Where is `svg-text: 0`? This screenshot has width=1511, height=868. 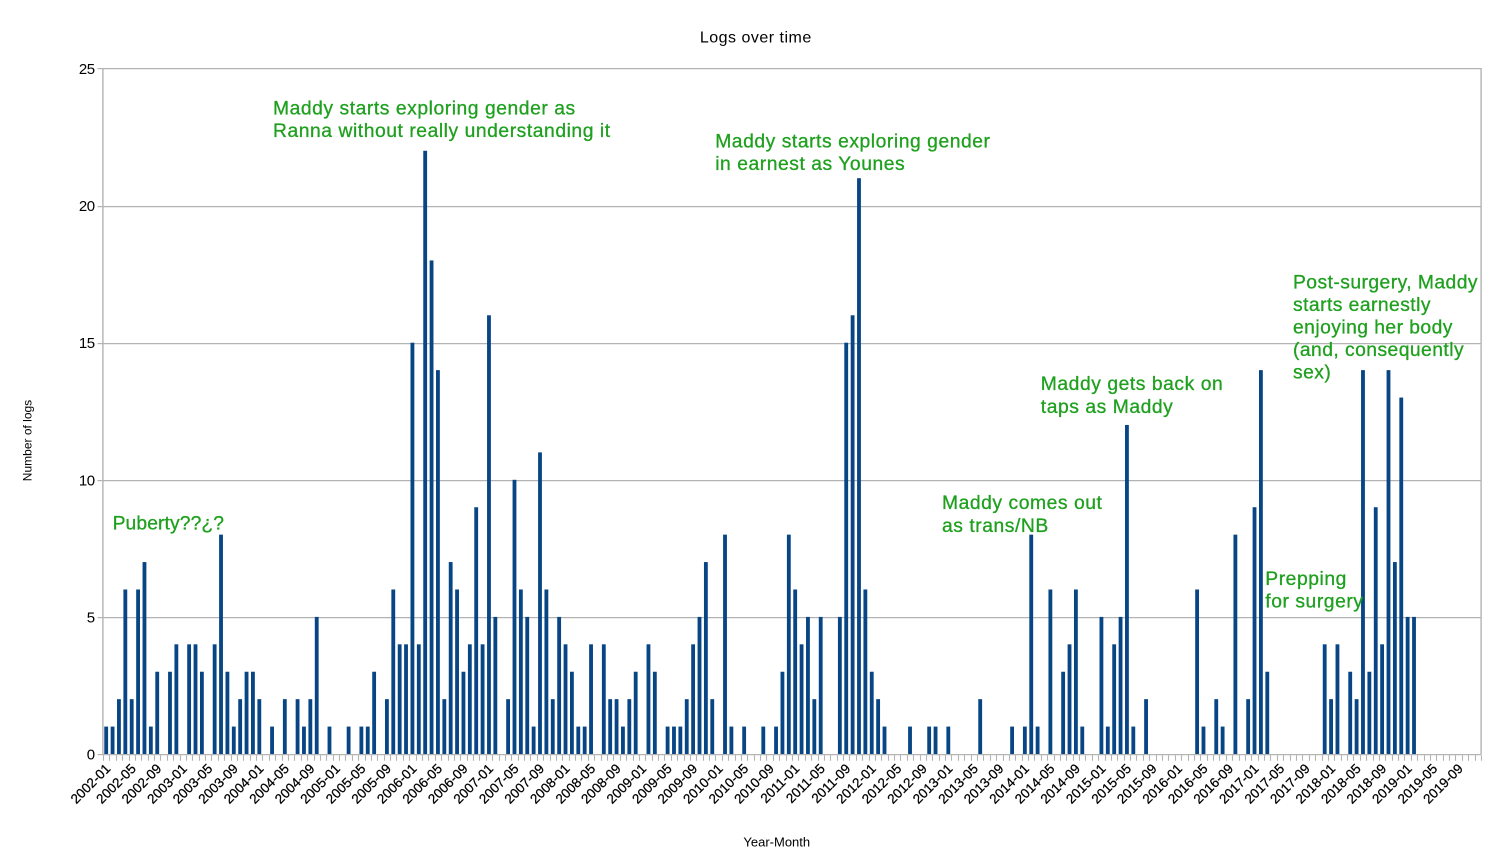 svg-text: 0 is located at coordinates (91, 755).